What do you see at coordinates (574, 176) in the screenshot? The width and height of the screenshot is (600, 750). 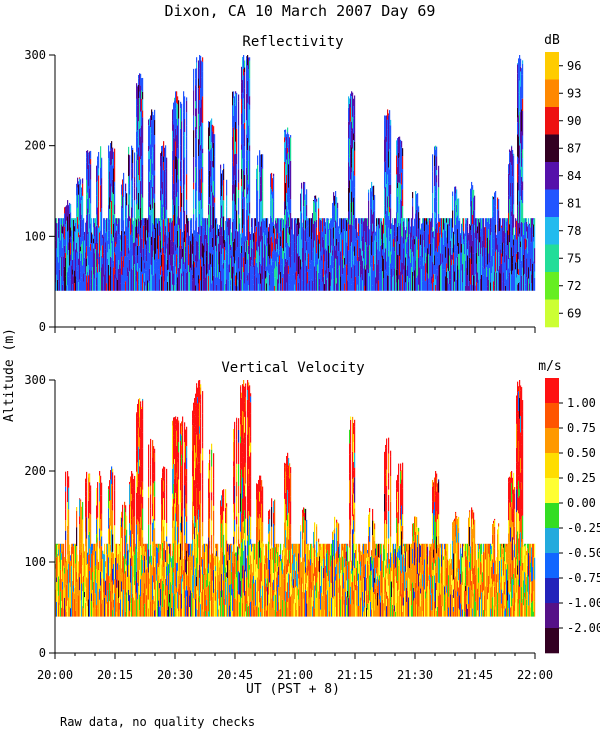 I see `colorbar-label: 84` at bounding box center [574, 176].